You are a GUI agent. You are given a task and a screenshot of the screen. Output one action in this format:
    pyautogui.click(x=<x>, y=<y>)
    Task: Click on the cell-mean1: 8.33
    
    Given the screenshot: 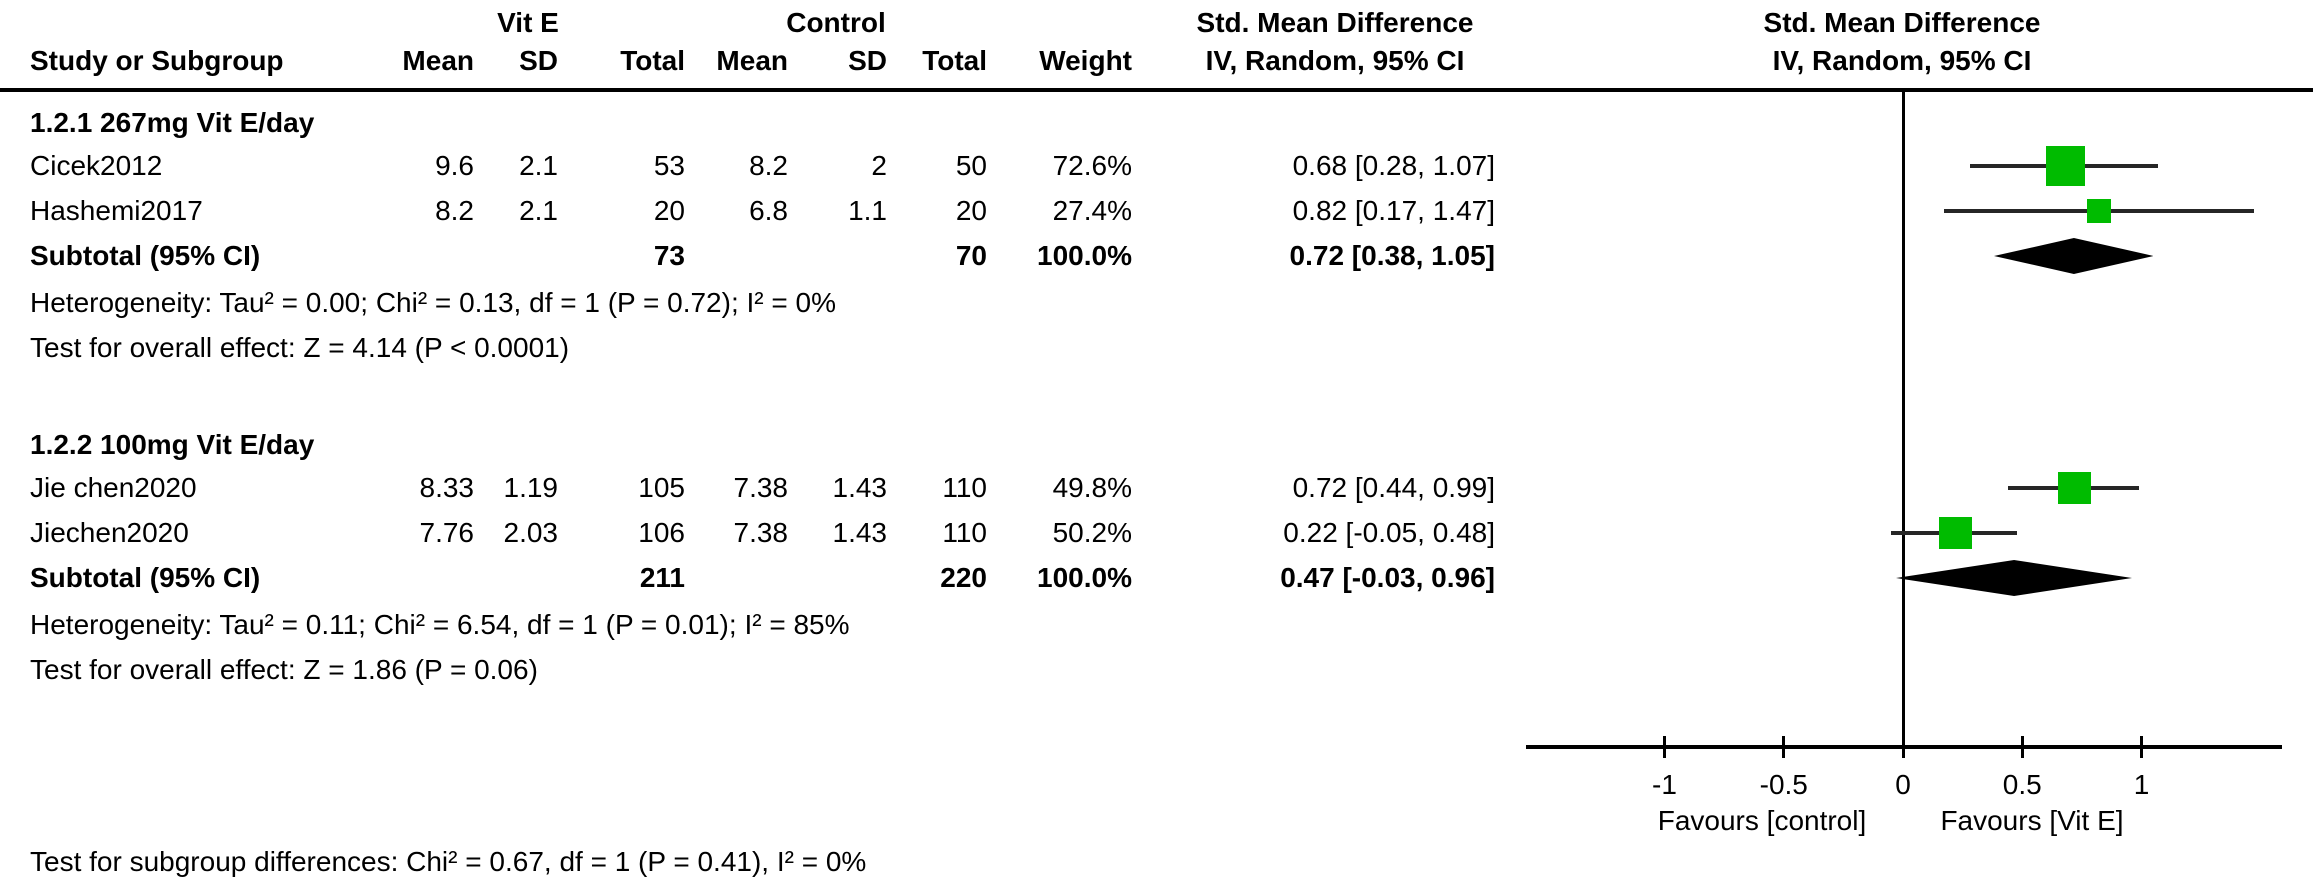 What is the action you would take?
    pyautogui.click(x=447, y=487)
    